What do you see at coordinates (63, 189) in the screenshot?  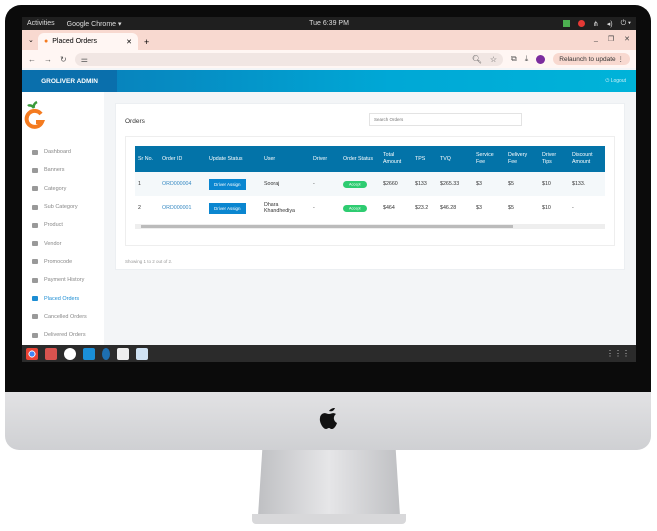 I see `sidebar-item-category: Category` at bounding box center [63, 189].